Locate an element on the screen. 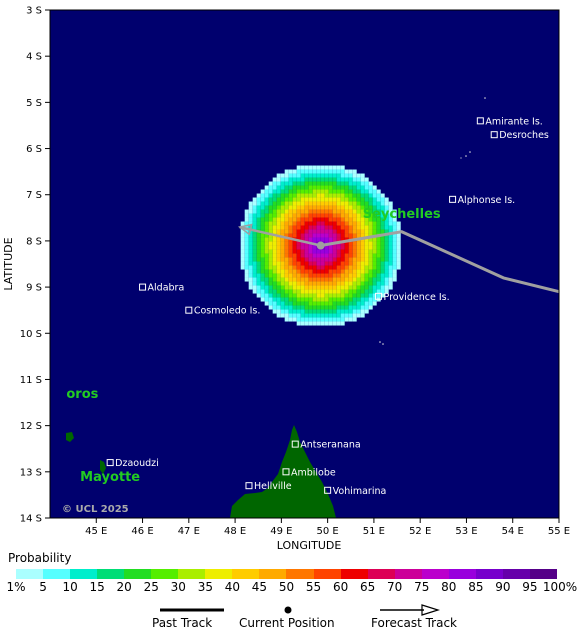 The image size is (580, 639). comoros-land is located at coordinates (70, 437).